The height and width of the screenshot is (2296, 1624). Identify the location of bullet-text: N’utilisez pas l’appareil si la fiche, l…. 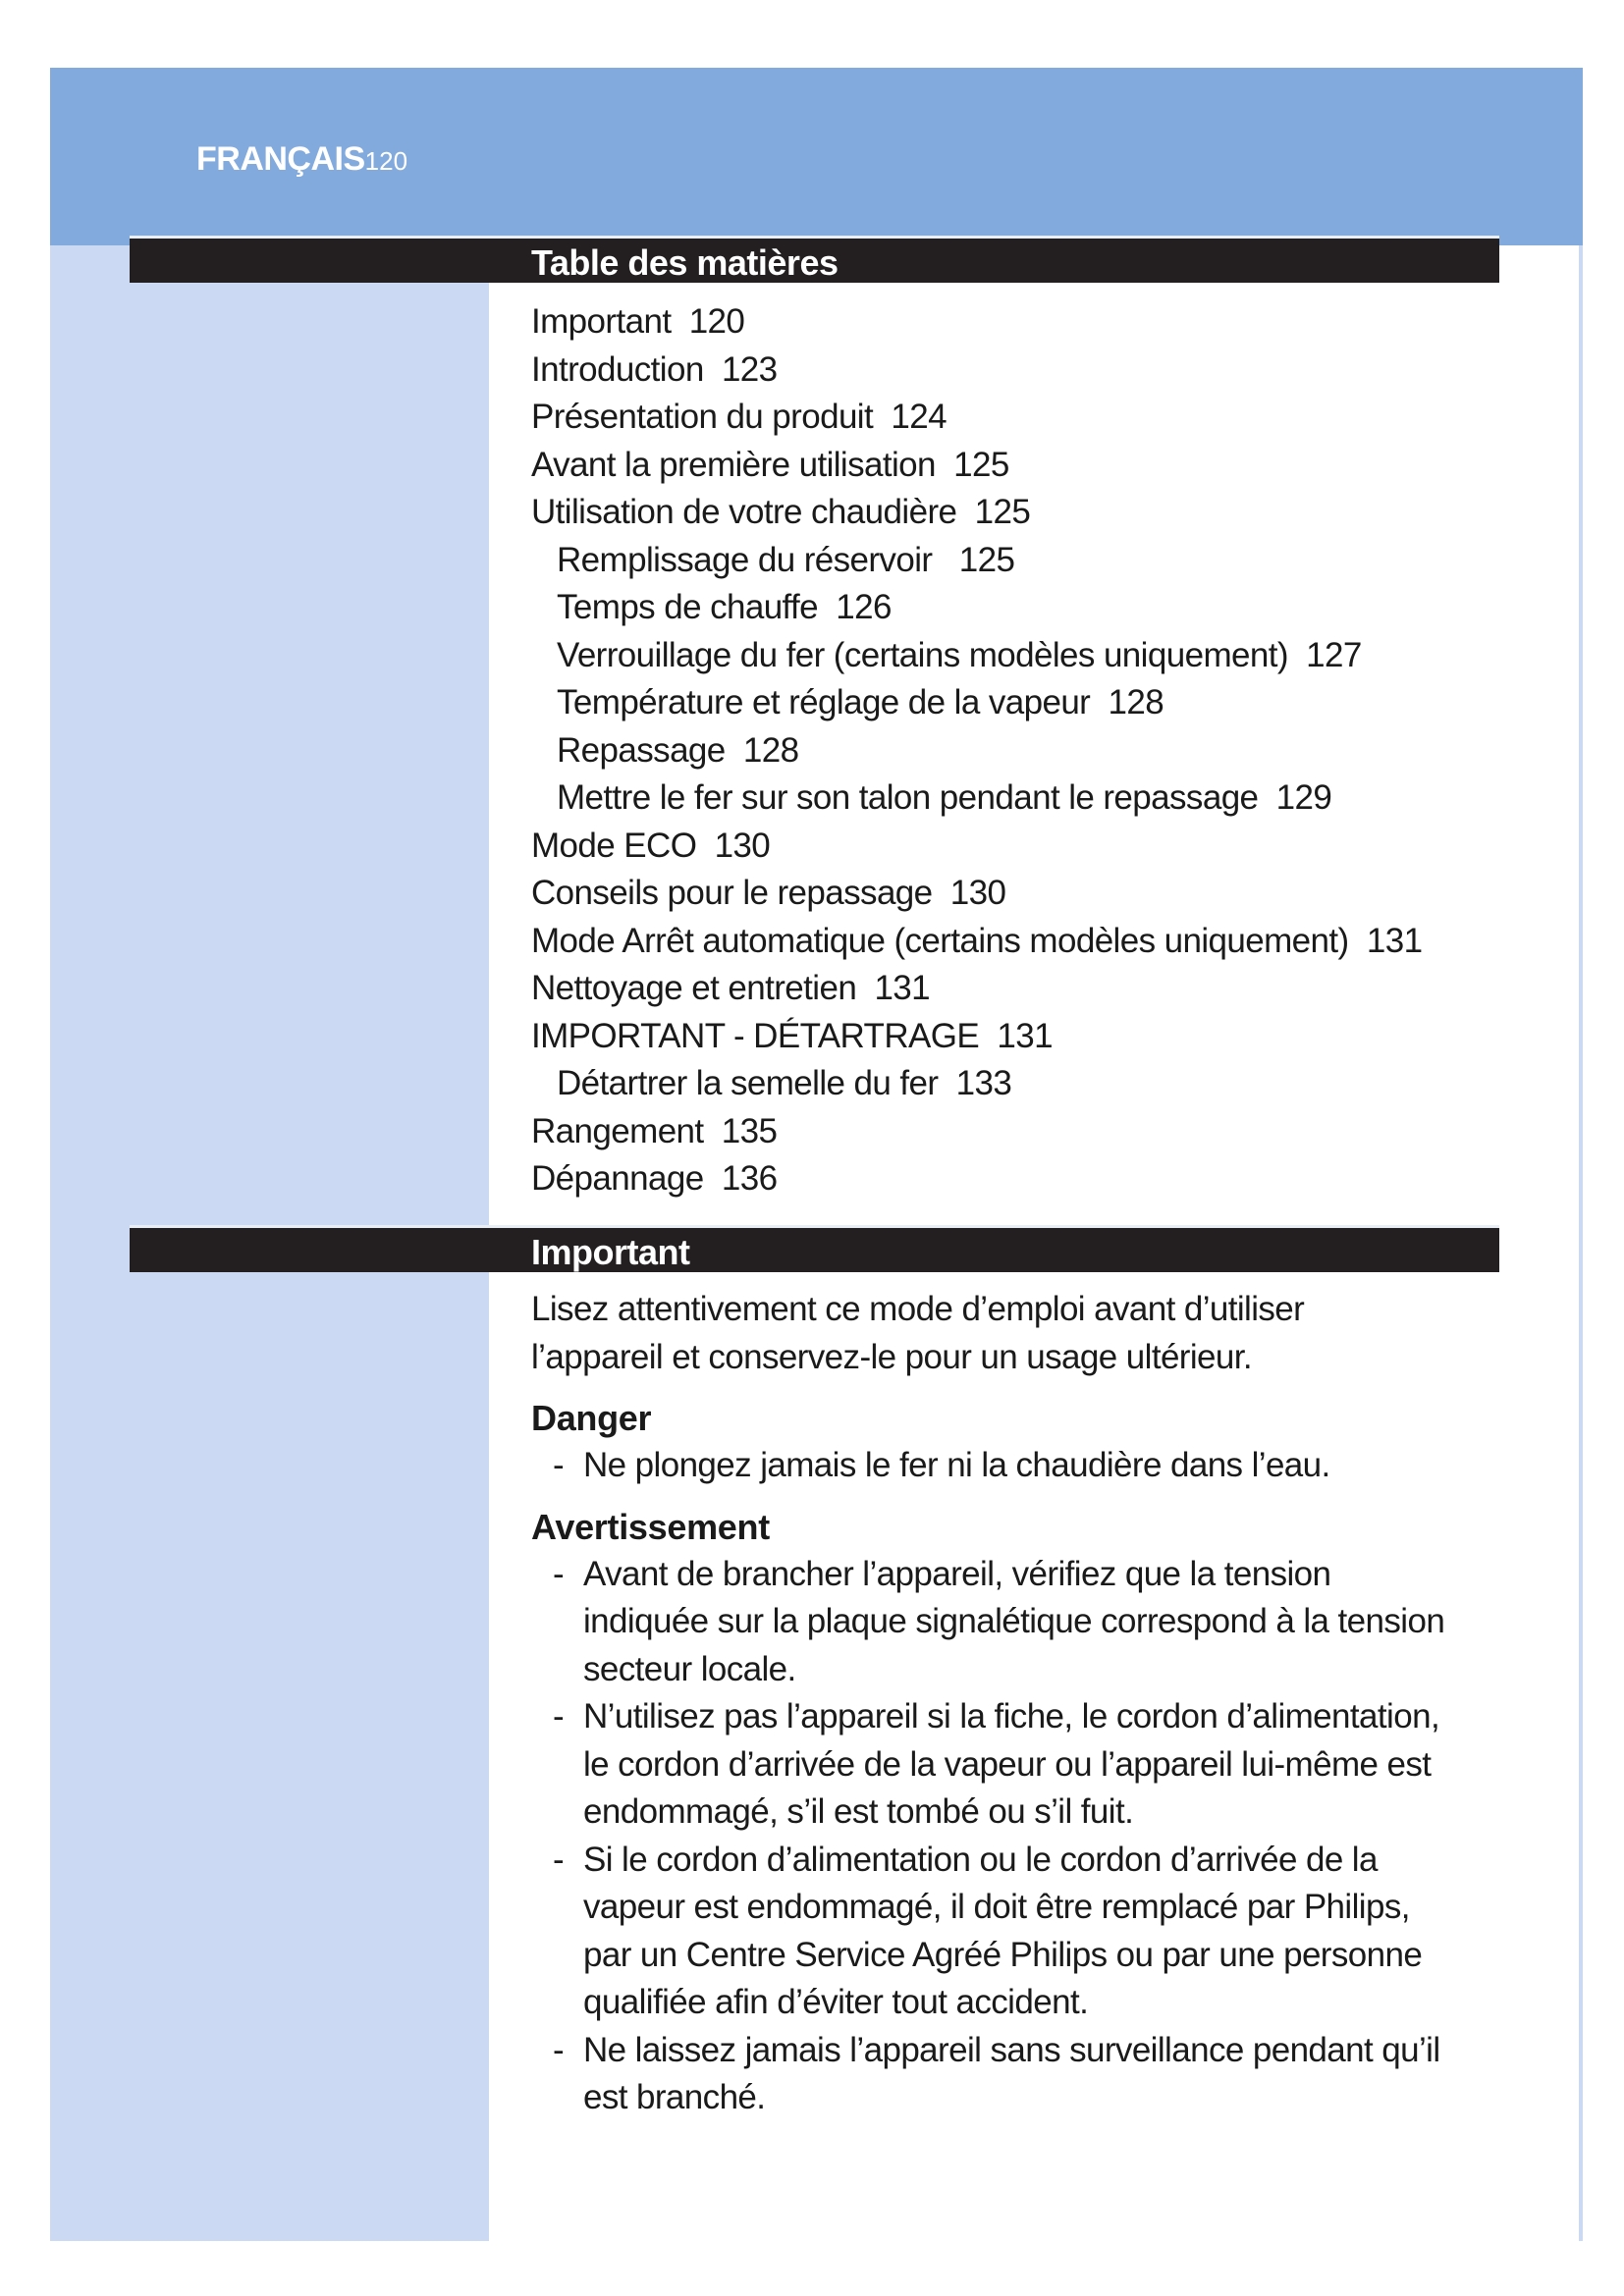
(1011, 1716).